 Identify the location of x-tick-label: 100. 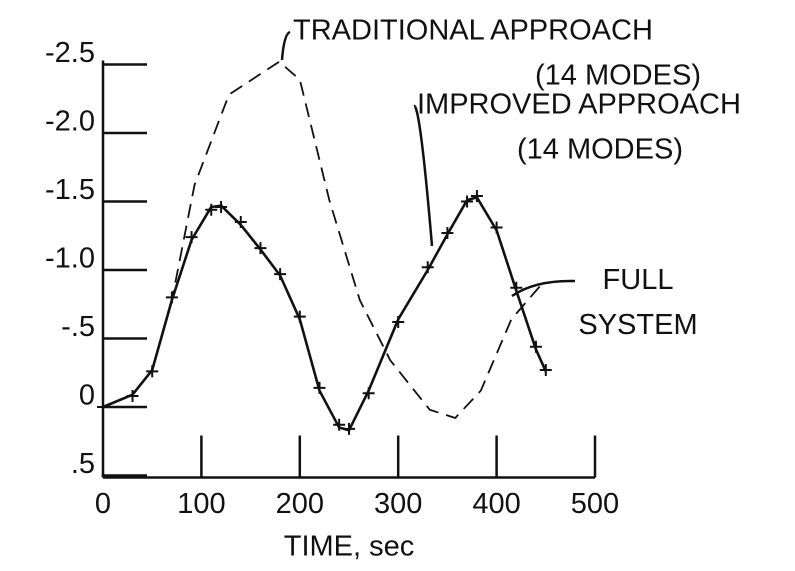
(201, 504).